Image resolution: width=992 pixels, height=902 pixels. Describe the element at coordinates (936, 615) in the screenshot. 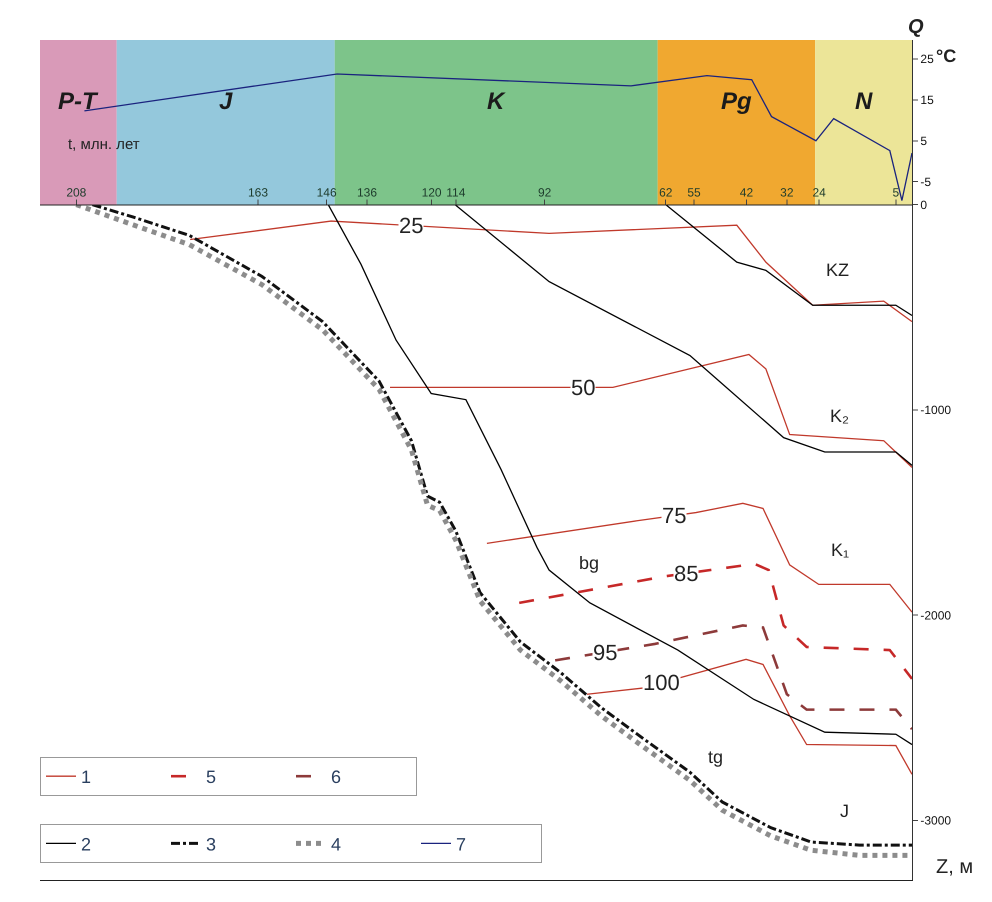

I see `y-tick-label: -2000` at that location.